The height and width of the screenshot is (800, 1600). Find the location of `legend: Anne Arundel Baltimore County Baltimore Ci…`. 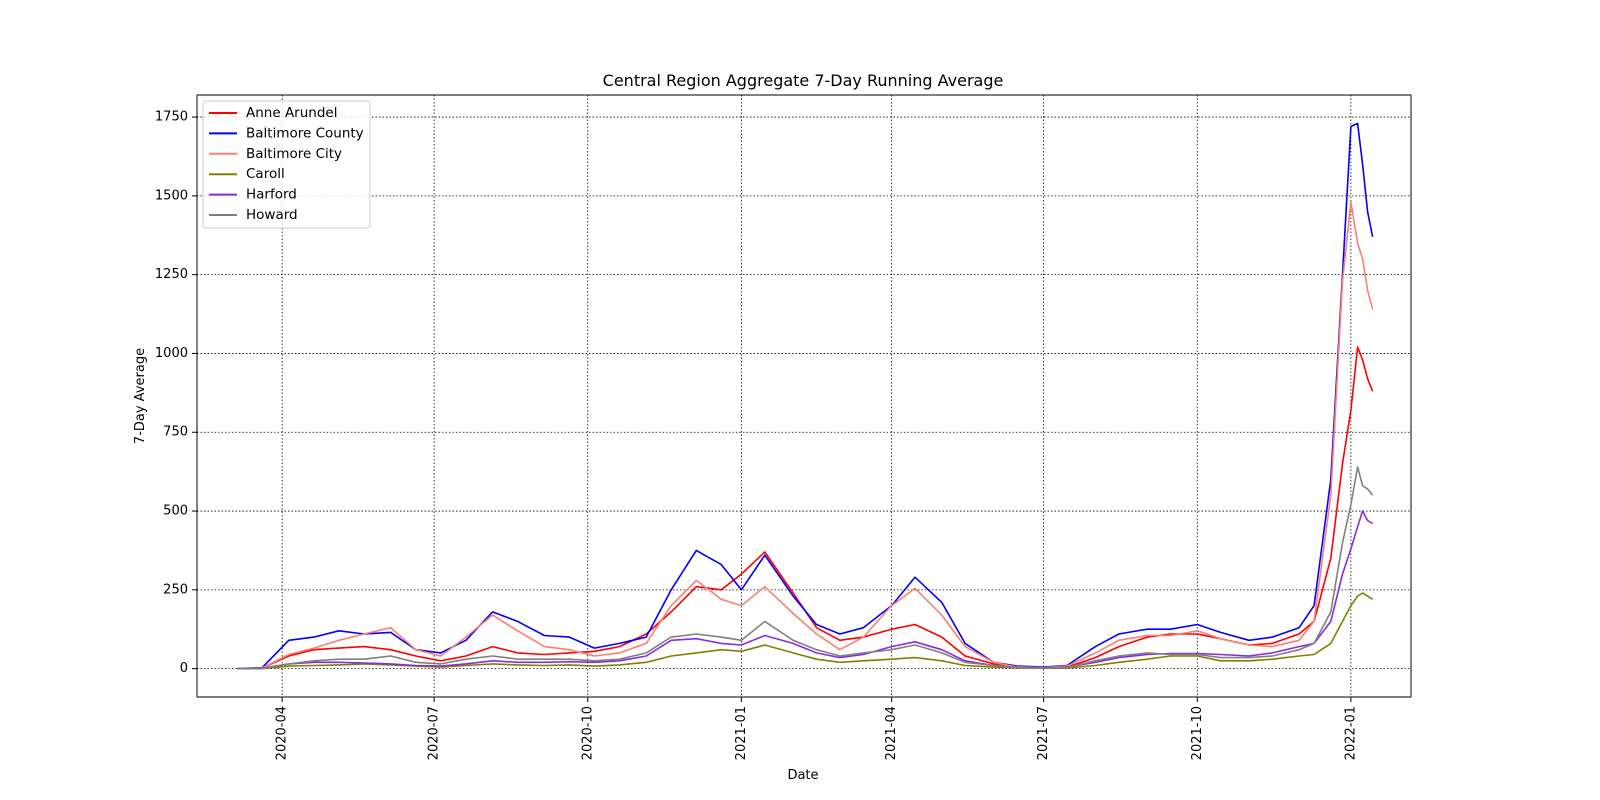

legend: Anne Arundel Baltimore County Baltimore Ci… is located at coordinates (286, 164).